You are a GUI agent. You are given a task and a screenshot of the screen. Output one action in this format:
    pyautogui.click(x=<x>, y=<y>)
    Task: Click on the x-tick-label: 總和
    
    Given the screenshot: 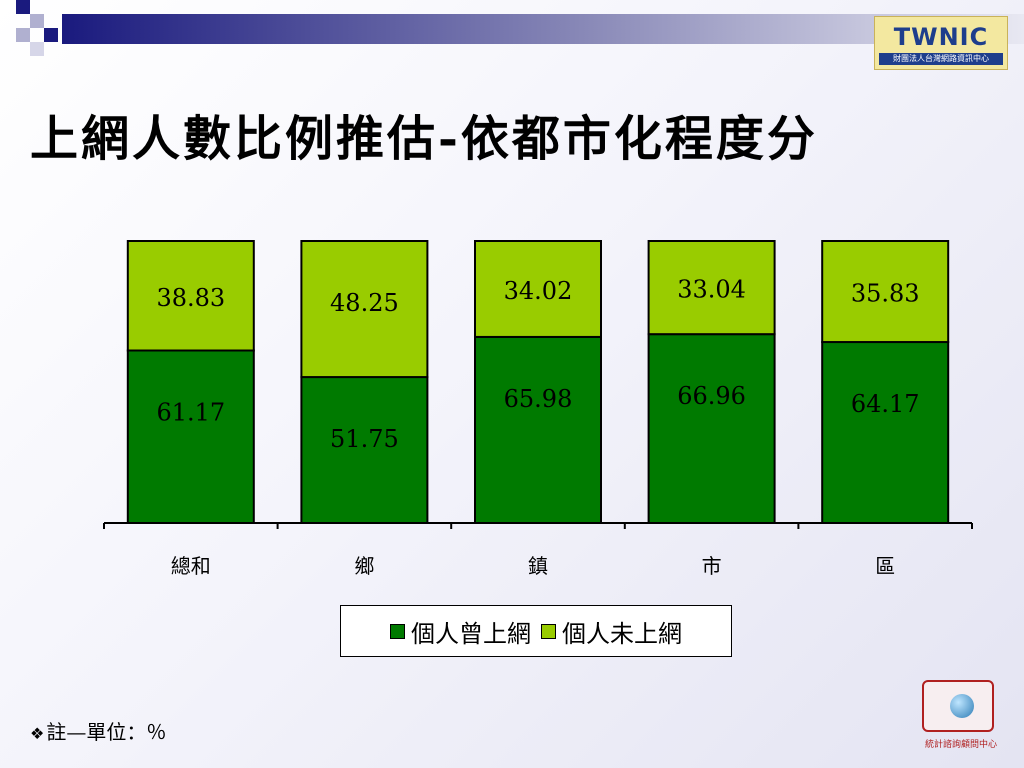 What is the action you would take?
    pyautogui.click(x=191, y=566)
    